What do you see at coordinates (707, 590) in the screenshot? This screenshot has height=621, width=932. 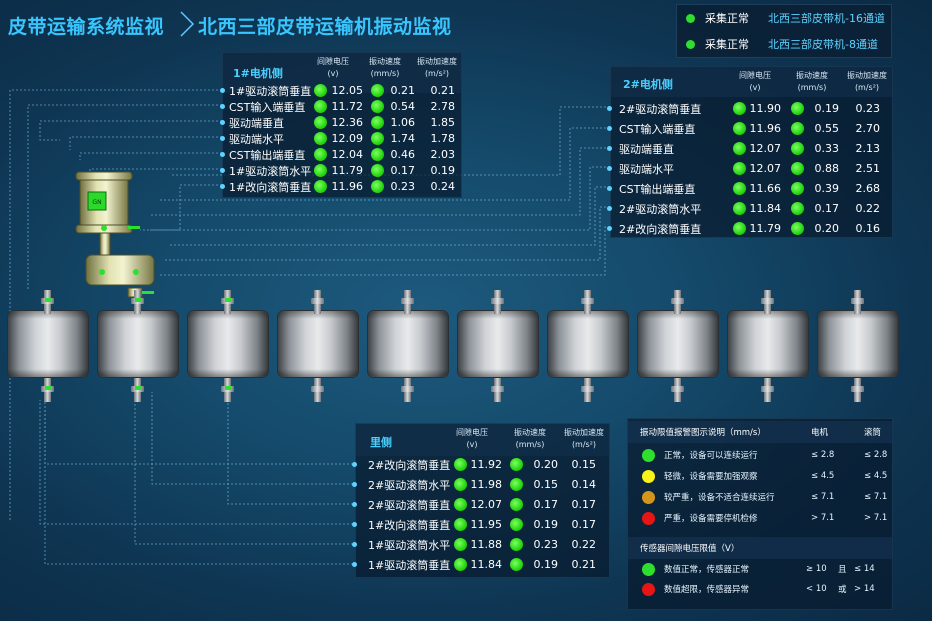 I see `sensor-legend-text: 数值超限，传感器异常` at bounding box center [707, 590].